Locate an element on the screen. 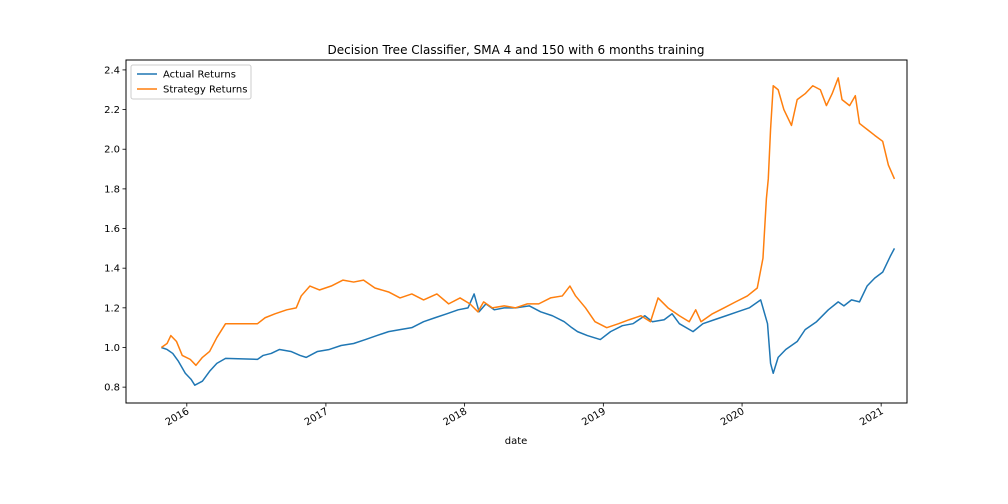 Image resolution: width=1008 pixels, height=504 pixels. legend: Actual Returns Strategy Returns is located at coordinates (191, 82).